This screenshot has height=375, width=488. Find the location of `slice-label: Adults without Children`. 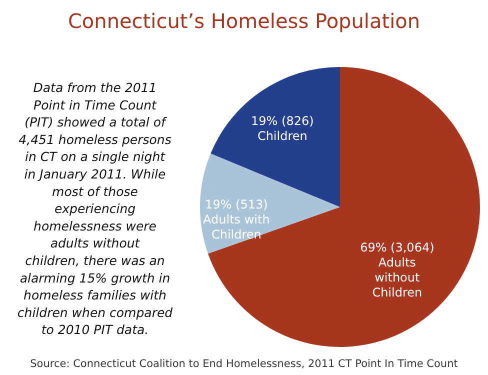

slice-label: Adults without Children is located at coordinates (397, 277).